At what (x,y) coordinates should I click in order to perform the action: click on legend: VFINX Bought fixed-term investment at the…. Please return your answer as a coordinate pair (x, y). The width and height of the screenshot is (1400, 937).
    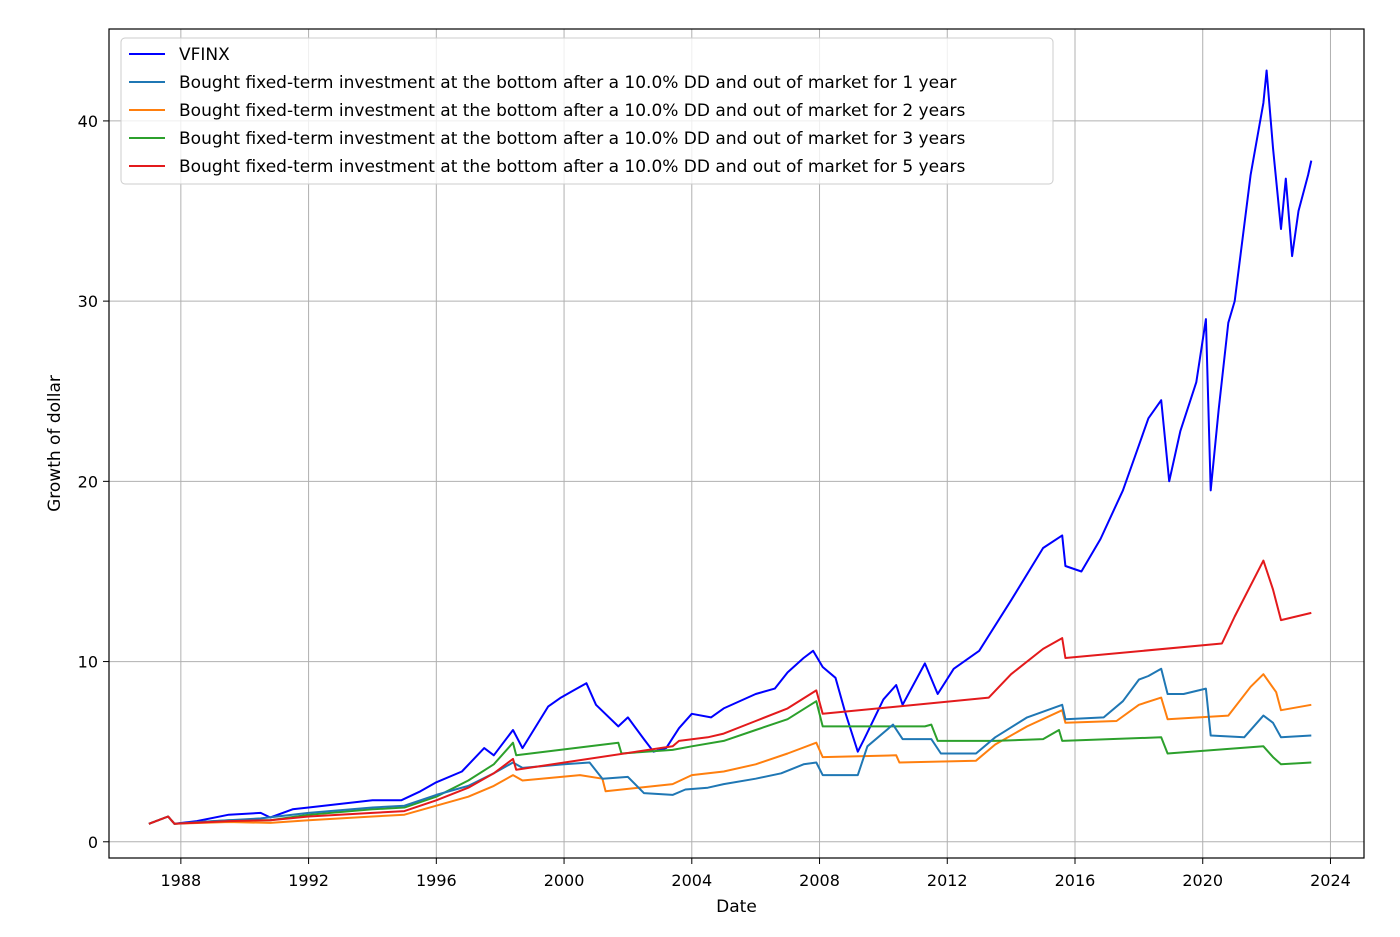
    Looking at the image, I should click on (587, 111).